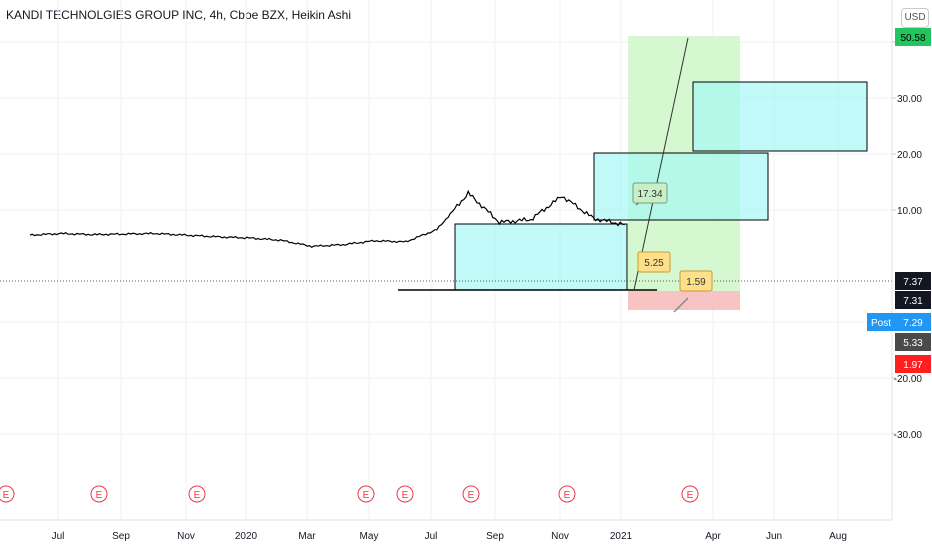  I want to click on price-label: 5.33, so click(913, 343).